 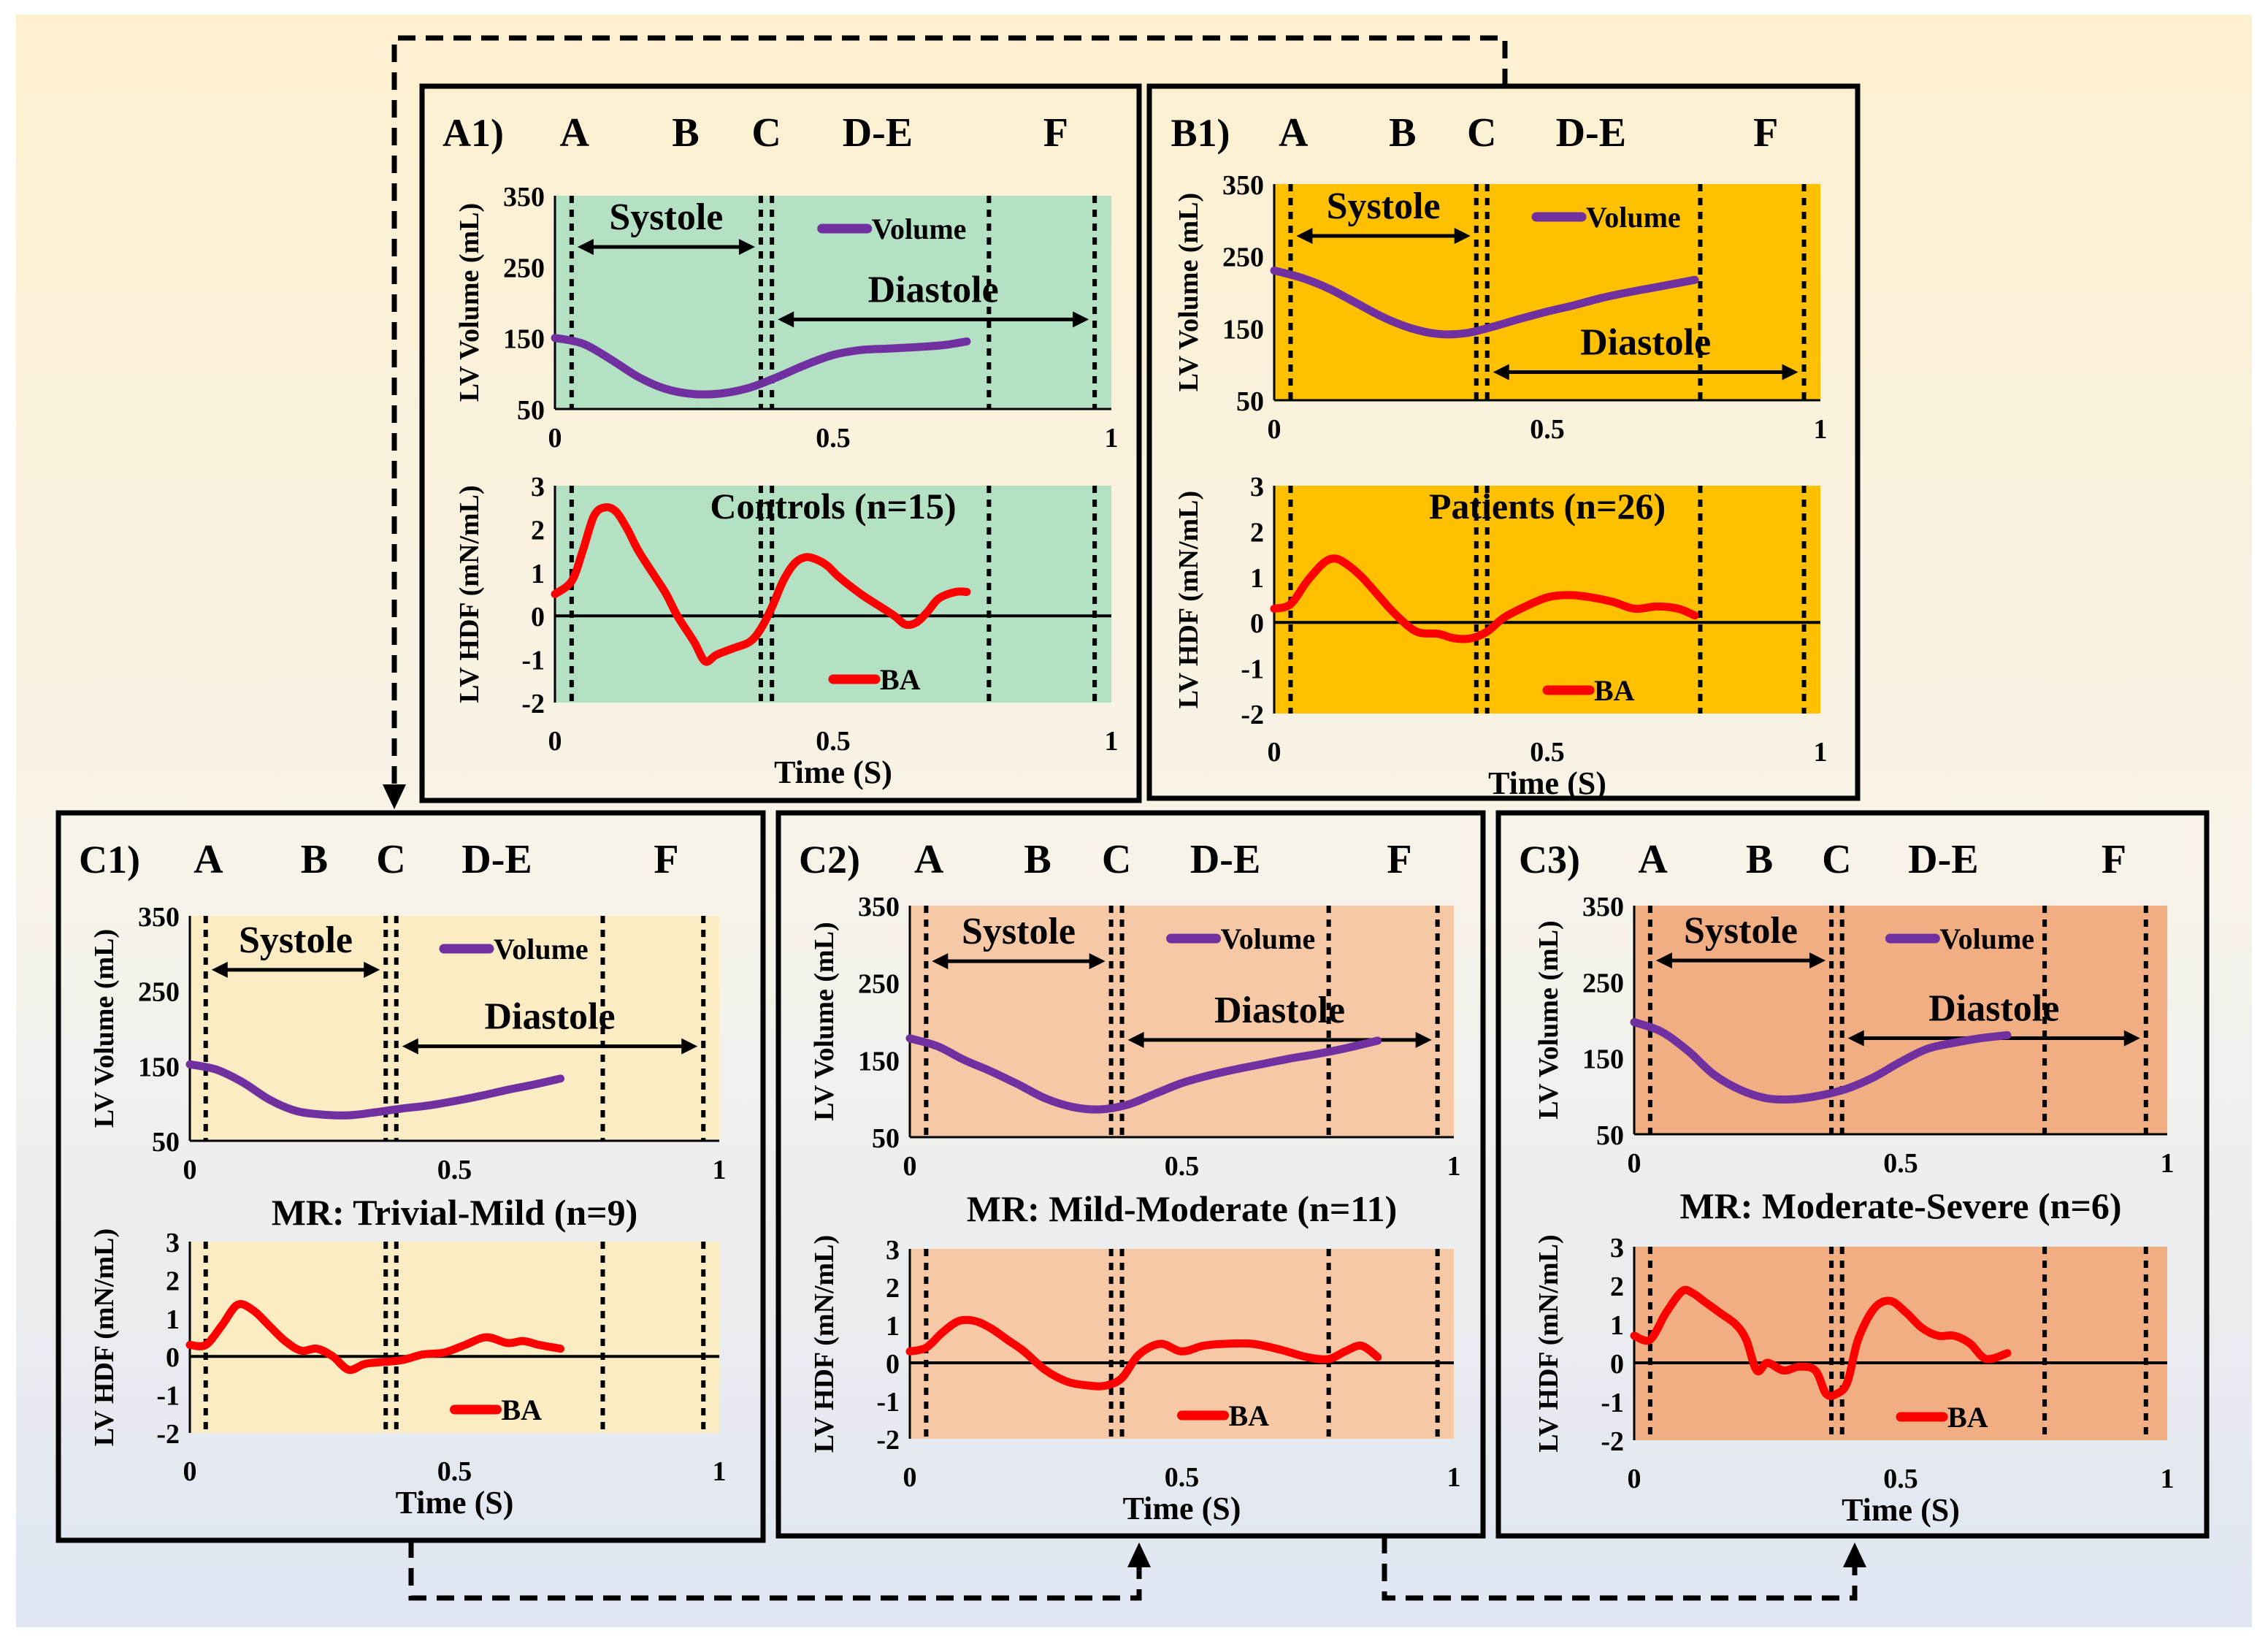 I want to click on hdf-tick-label: 1, so click(x=538, y=574).